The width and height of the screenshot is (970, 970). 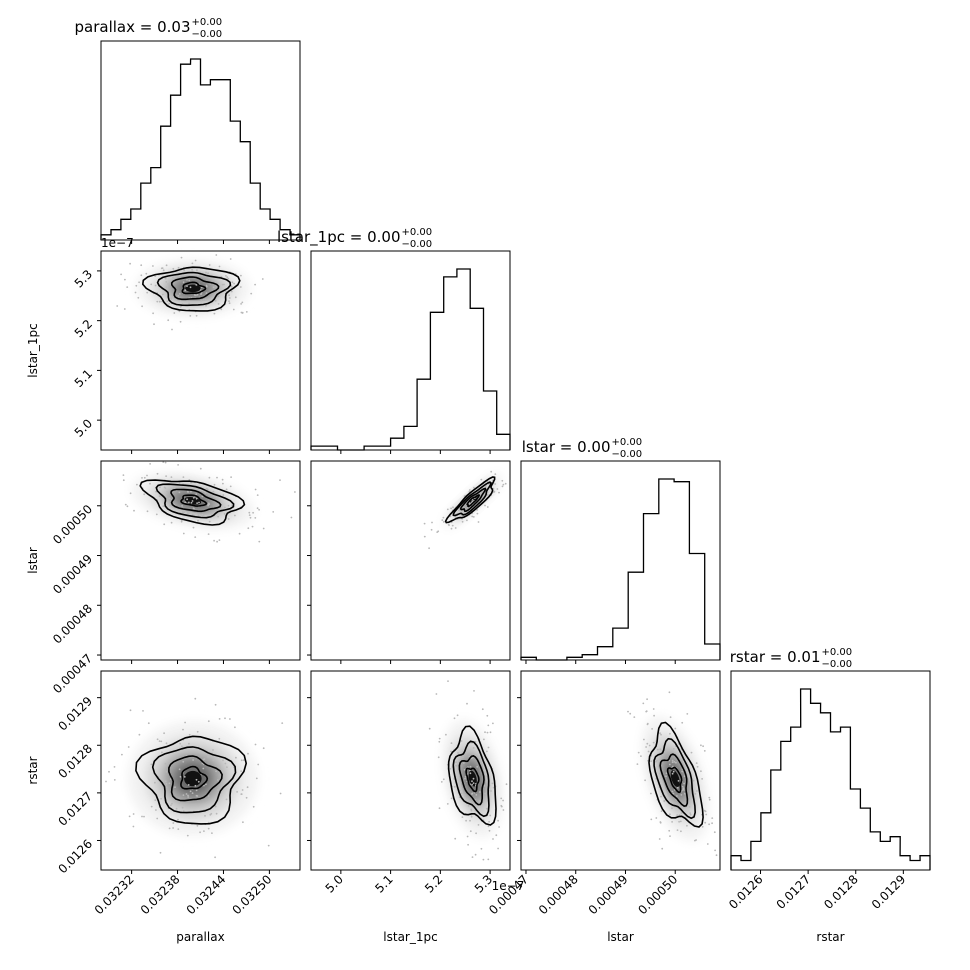 What do you see at coordinates (608, 894) in the screenshot?
I see `x-tick-label: 0.00049` at bounding box center [608, 894].